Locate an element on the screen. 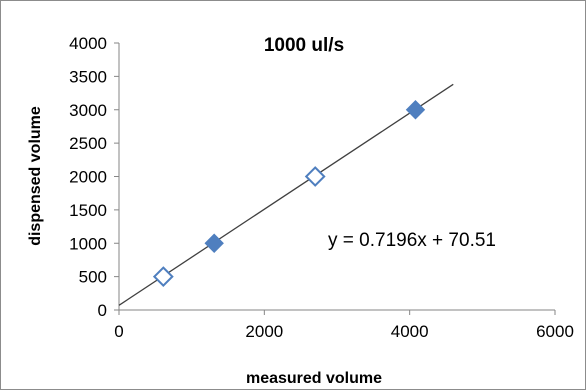  y-tick-label: 2000 is located at coordinates (88, 177).